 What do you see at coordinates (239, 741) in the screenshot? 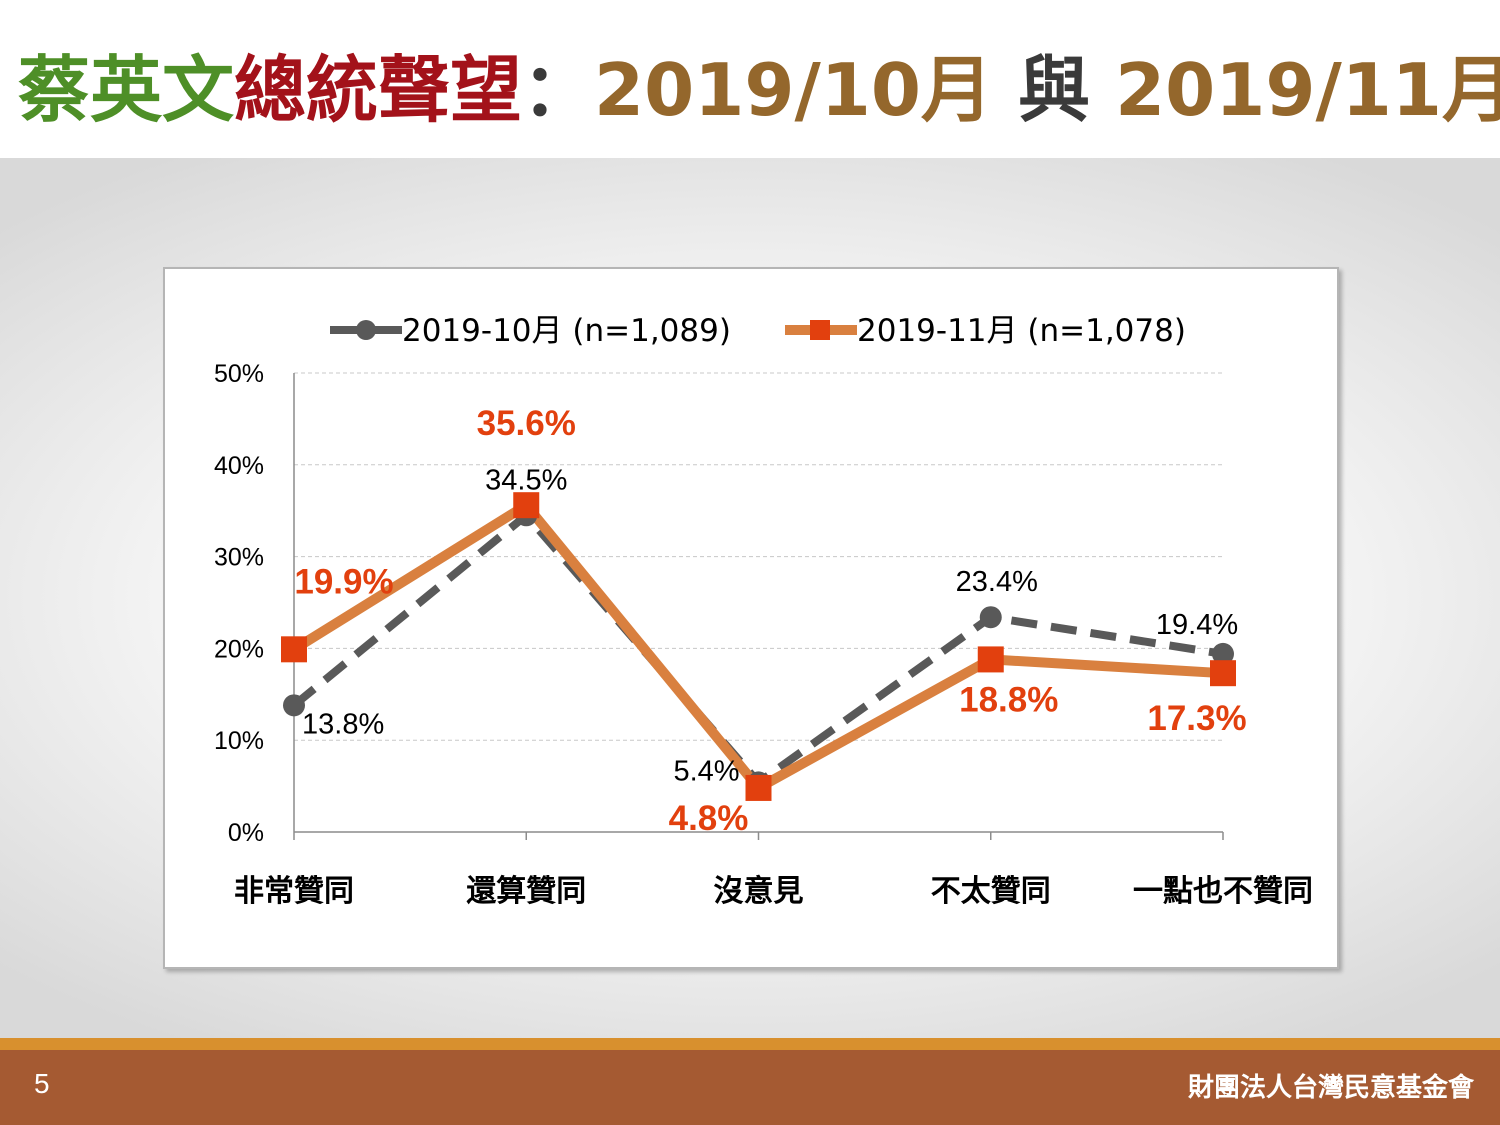
I see `y-tick-label: 10%` at bounding box center [239, 741].